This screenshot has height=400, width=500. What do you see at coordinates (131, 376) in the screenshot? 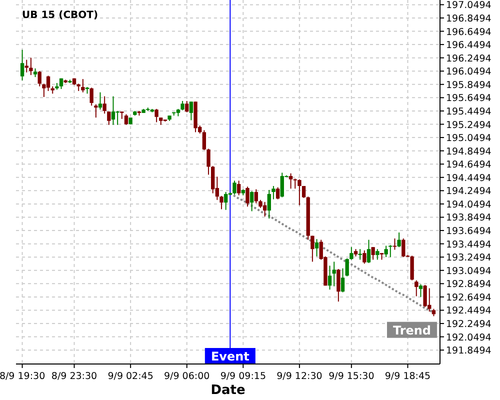
I see `x-tick-label: 9/9 02:45` at bounding box center [131, 376].